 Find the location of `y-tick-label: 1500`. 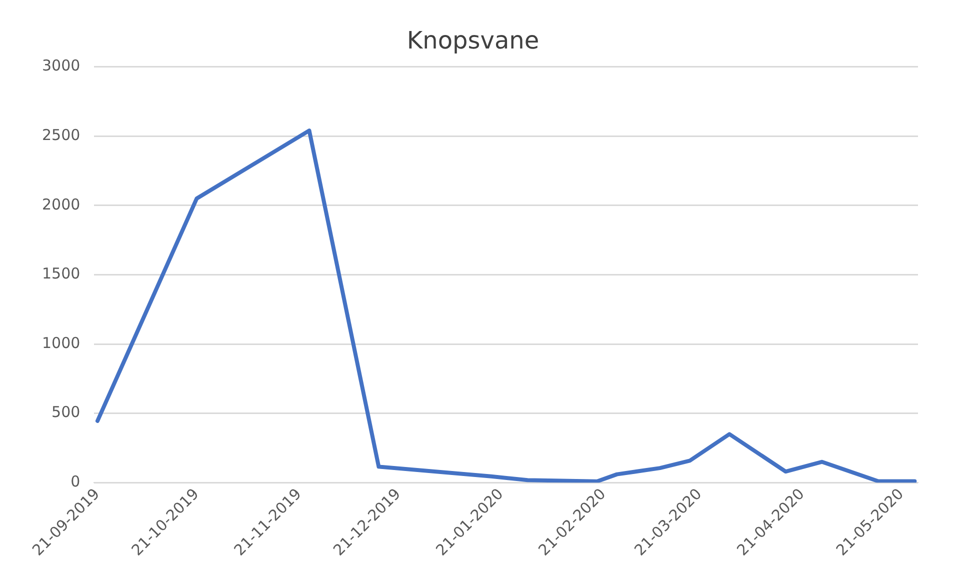

y-tick-label: 1500 is located at coordinates (61, 273).